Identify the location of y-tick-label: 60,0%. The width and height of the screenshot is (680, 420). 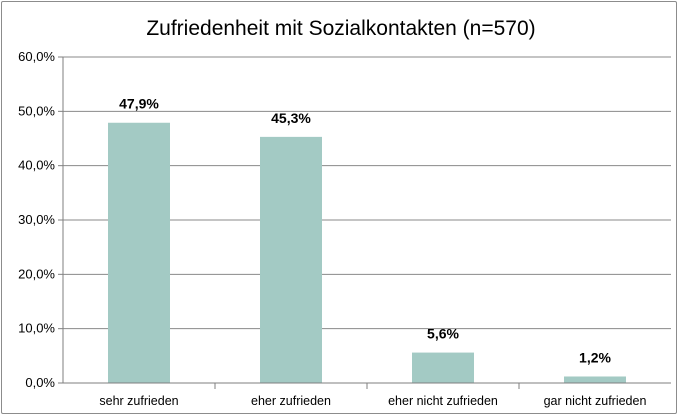
(36, 56).